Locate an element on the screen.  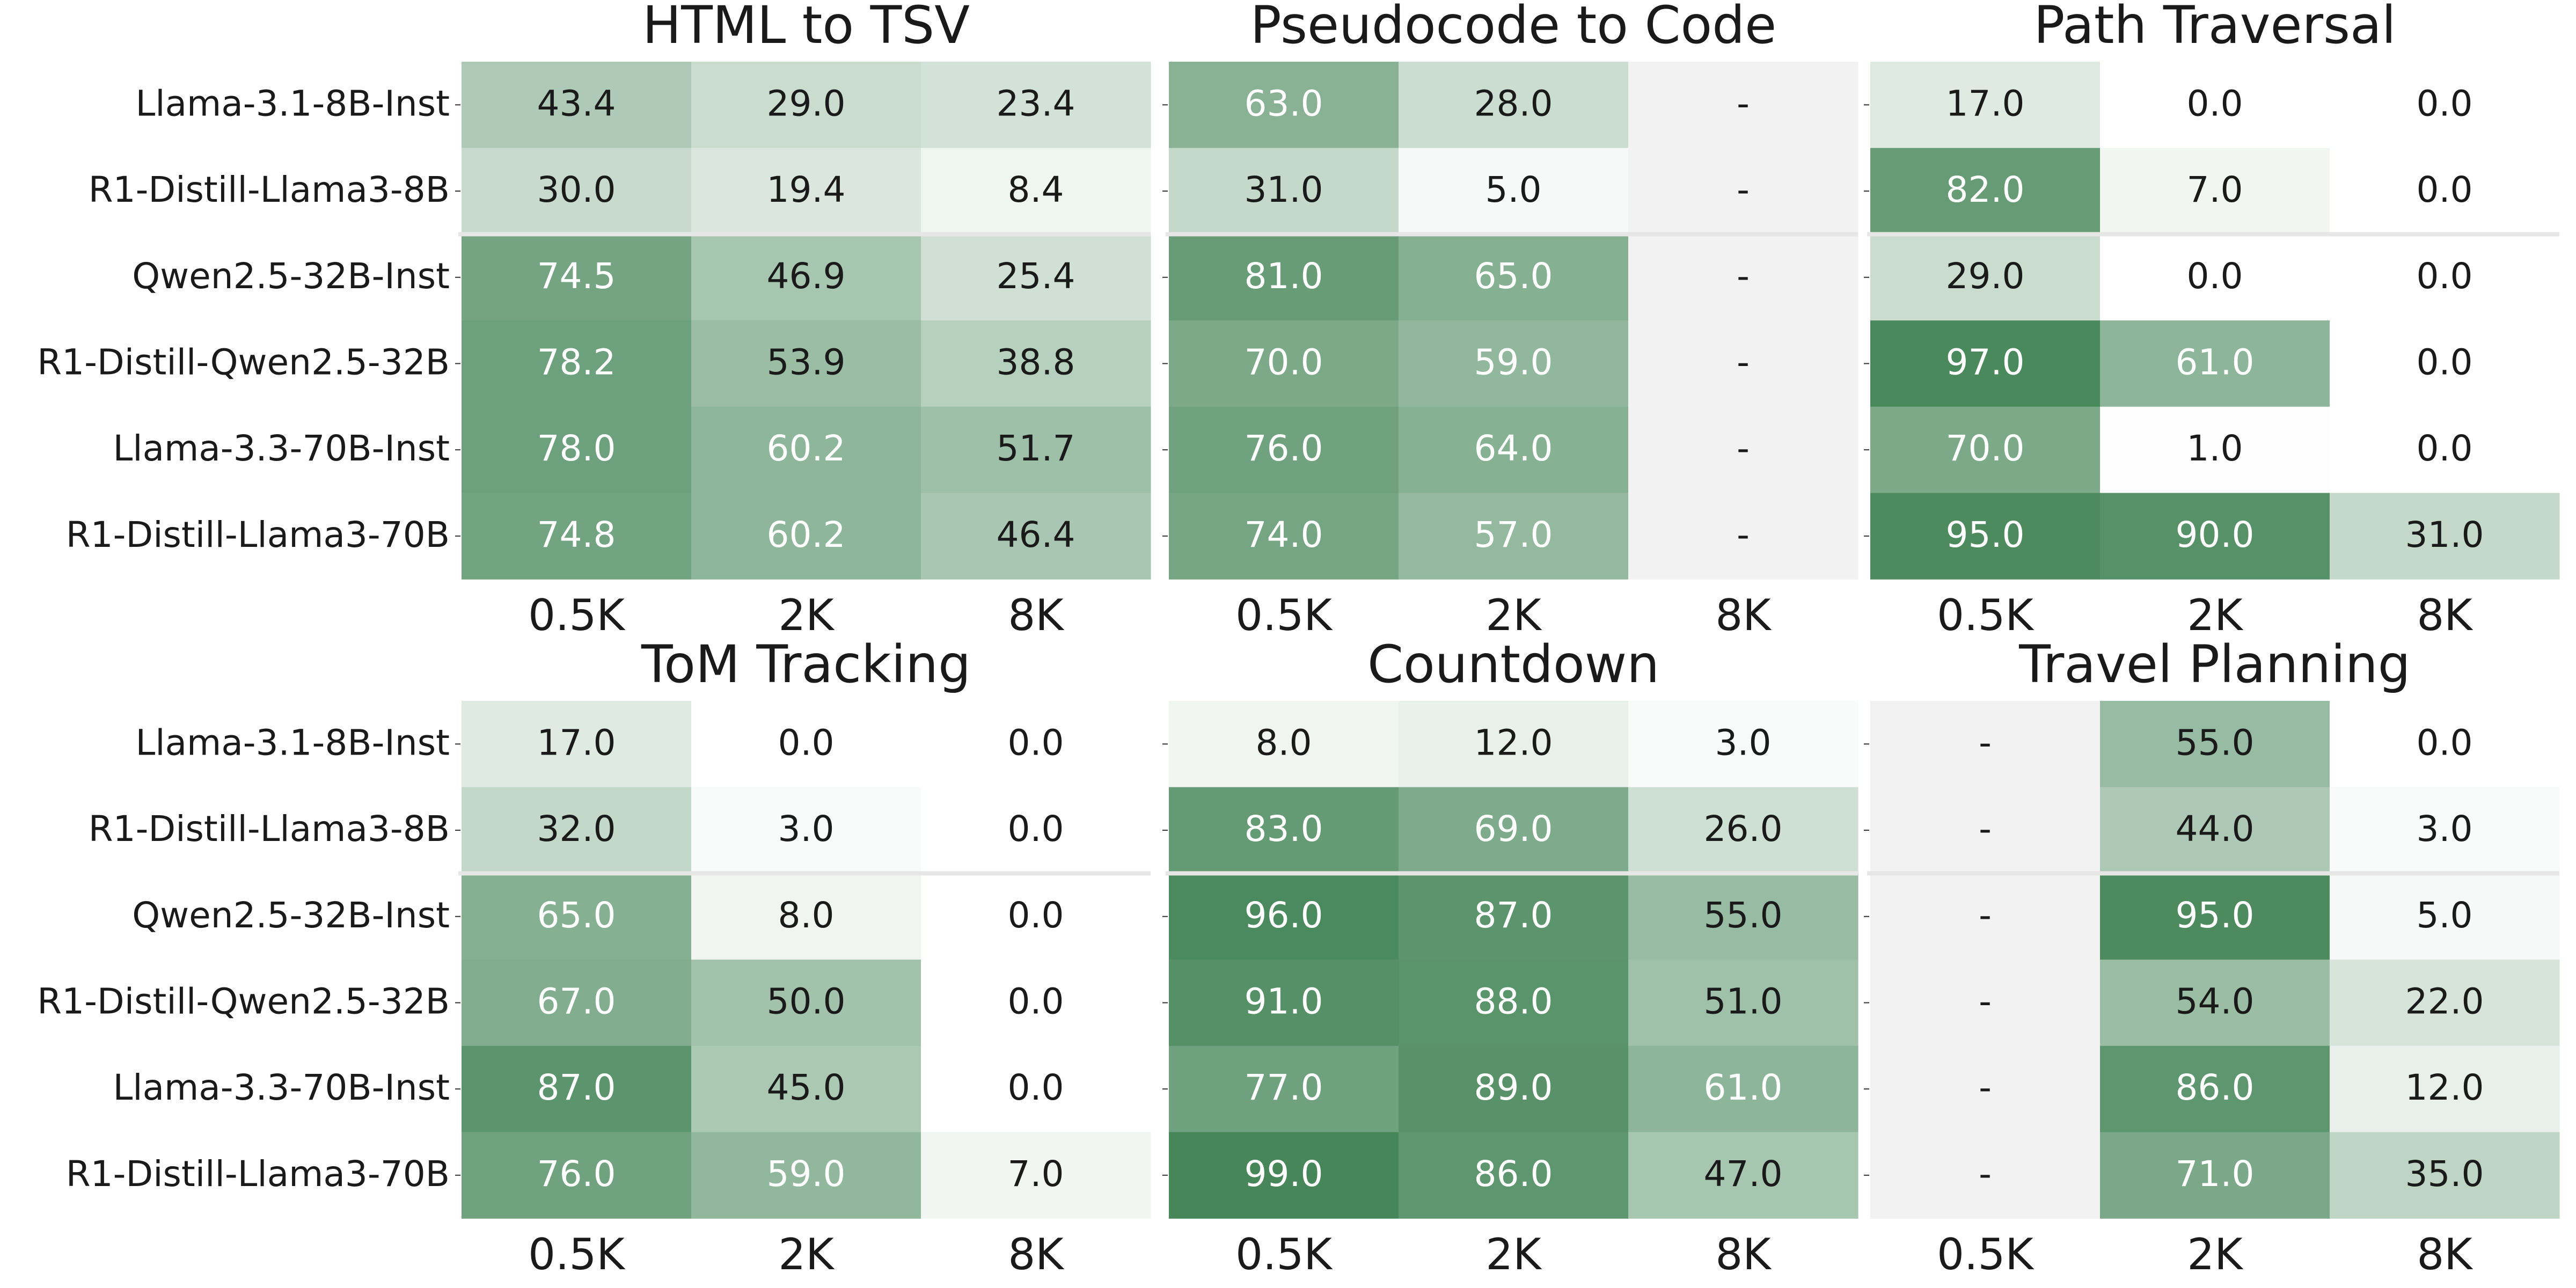
row-tick-label: R1-Distill-Llama3-8B is located at coordinates (269, 829).